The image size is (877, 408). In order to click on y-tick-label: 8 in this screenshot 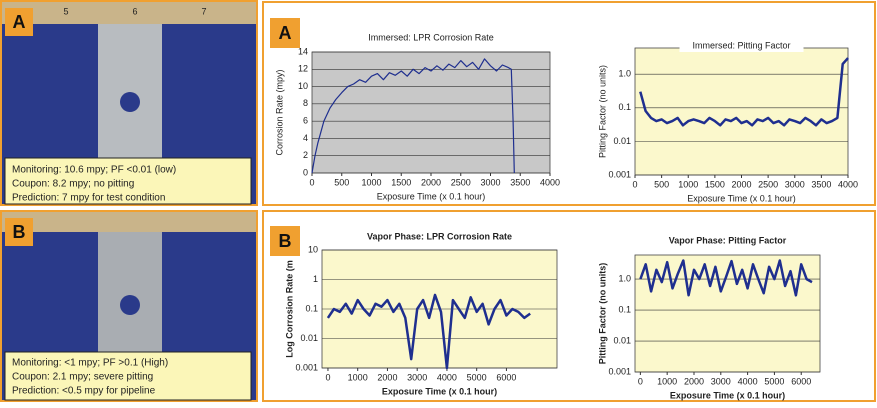, I will do `click(305, 103)`.